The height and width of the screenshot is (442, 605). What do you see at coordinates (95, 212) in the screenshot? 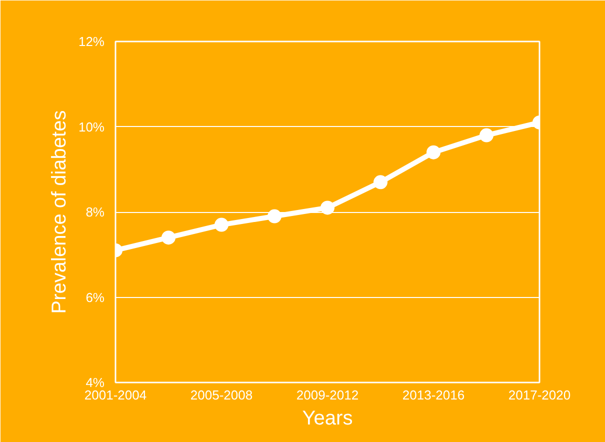
I see `y-tick-label: 8%` at bounding box center [95, 212].